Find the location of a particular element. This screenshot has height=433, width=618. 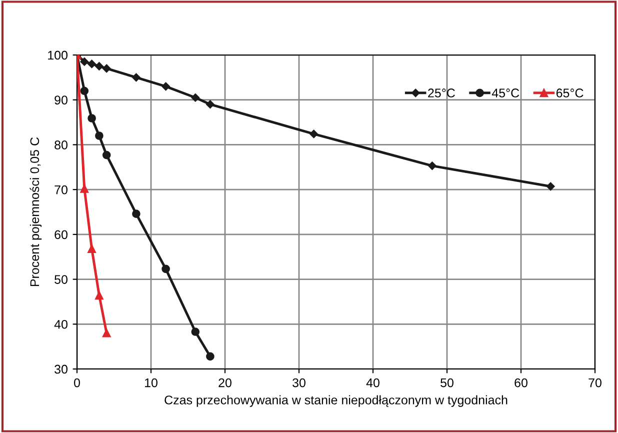

x-tick-label: 40 is located at coordinates (373, 383).